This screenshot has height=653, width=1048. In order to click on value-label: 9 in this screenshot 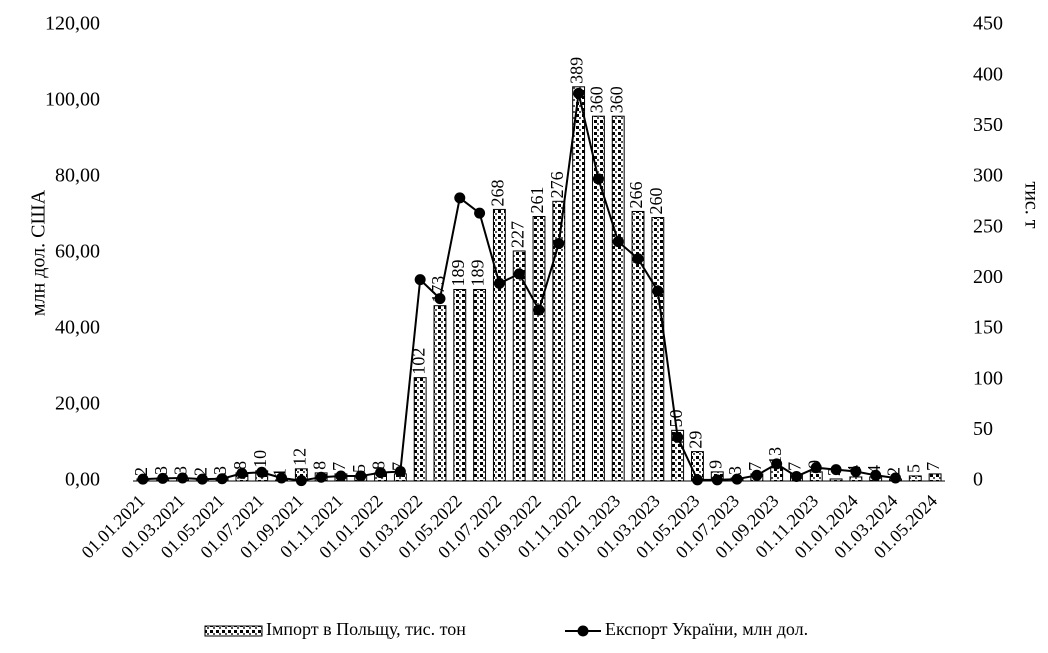, I will do `click(715, 464)`.